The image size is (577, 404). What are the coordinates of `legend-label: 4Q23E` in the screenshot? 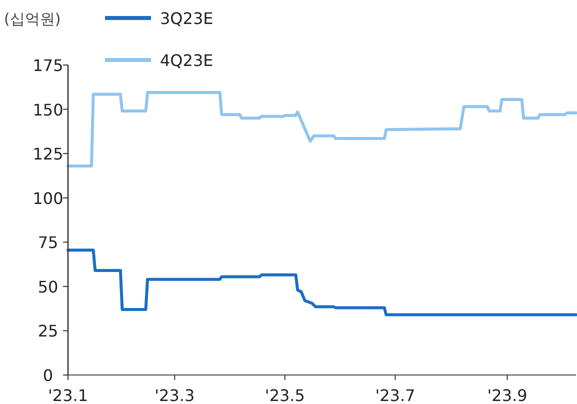 It's located at (187, 60).